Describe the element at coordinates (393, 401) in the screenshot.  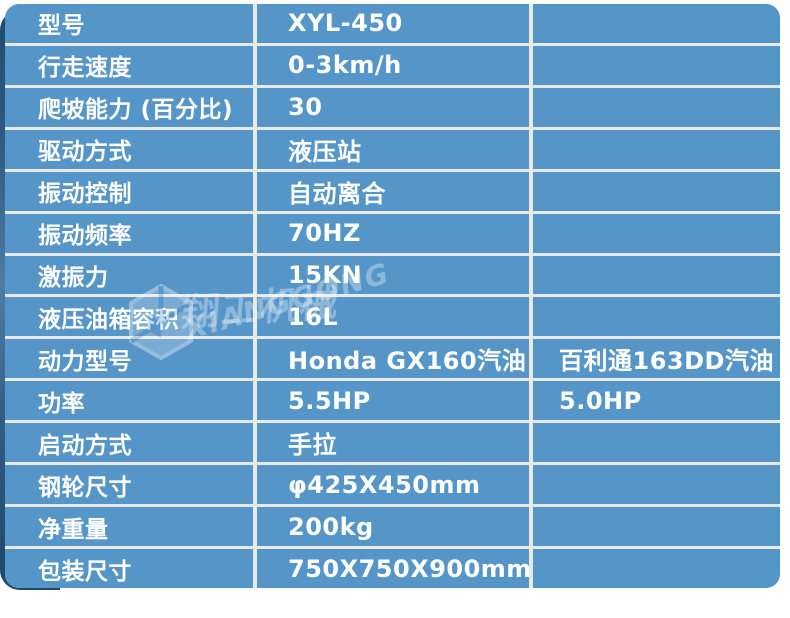
I see `spec-value-cell: 5.5HP` at that location.